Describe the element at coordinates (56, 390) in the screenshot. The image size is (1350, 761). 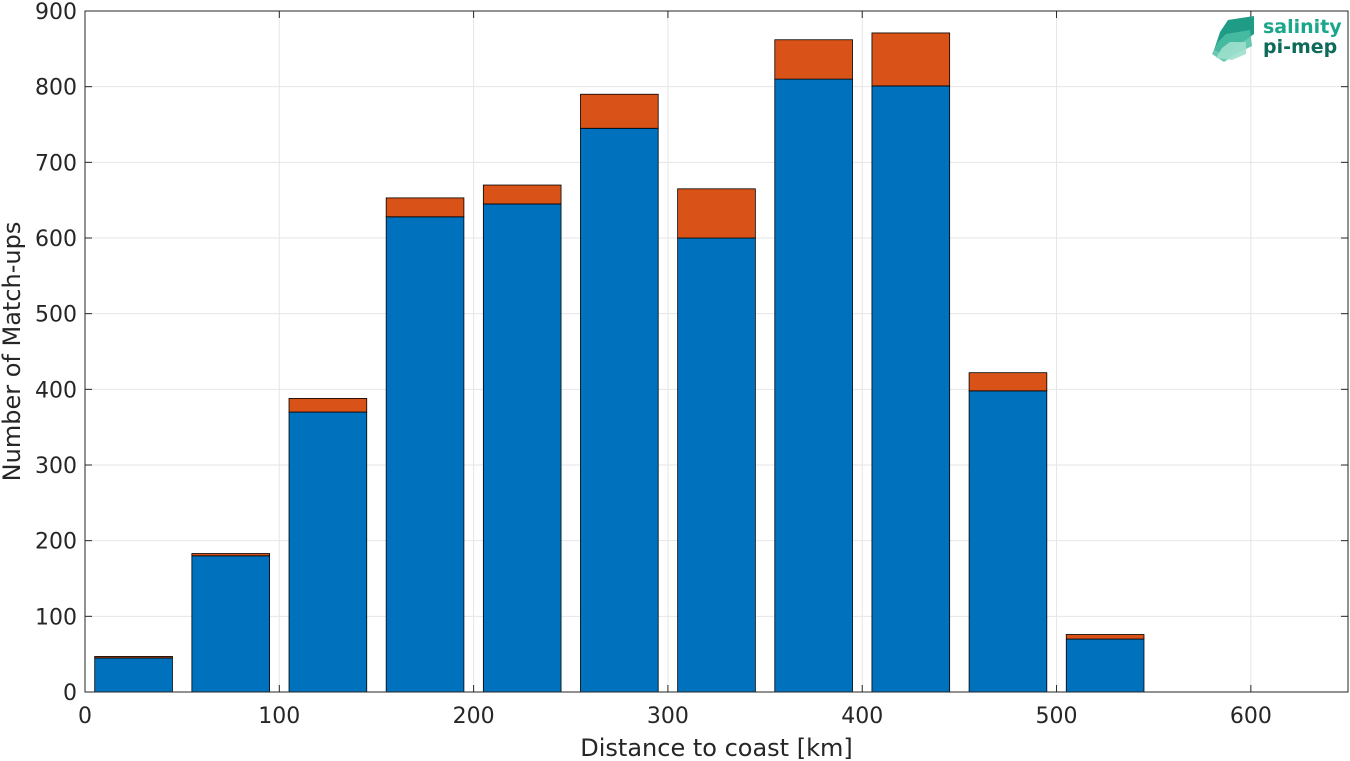
I see `y-tick-label: 400` at that location.